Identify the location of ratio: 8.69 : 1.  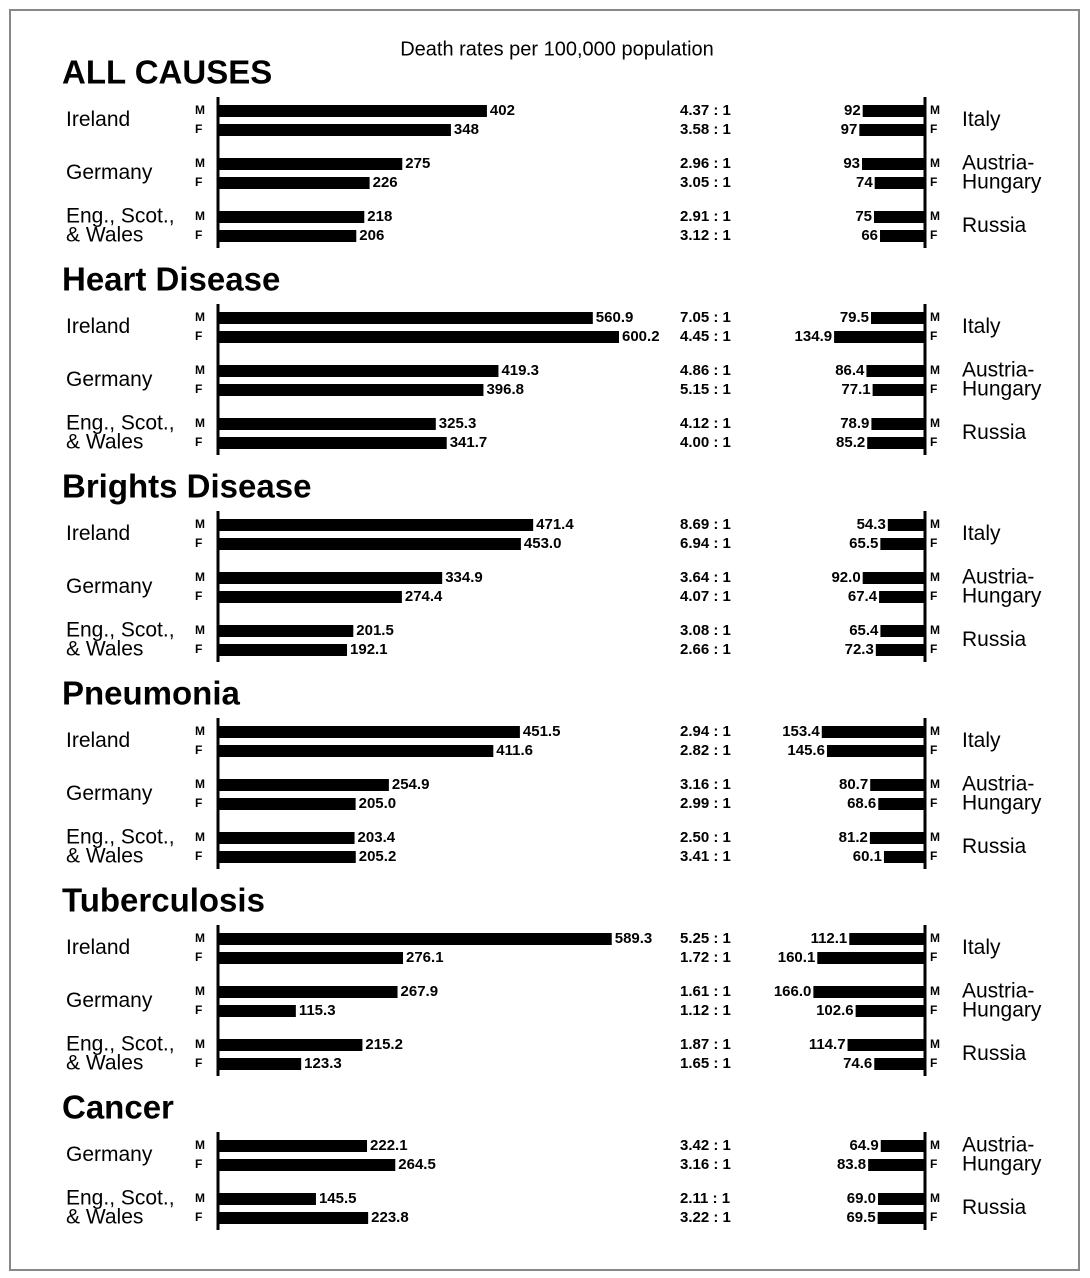
(705, 524).